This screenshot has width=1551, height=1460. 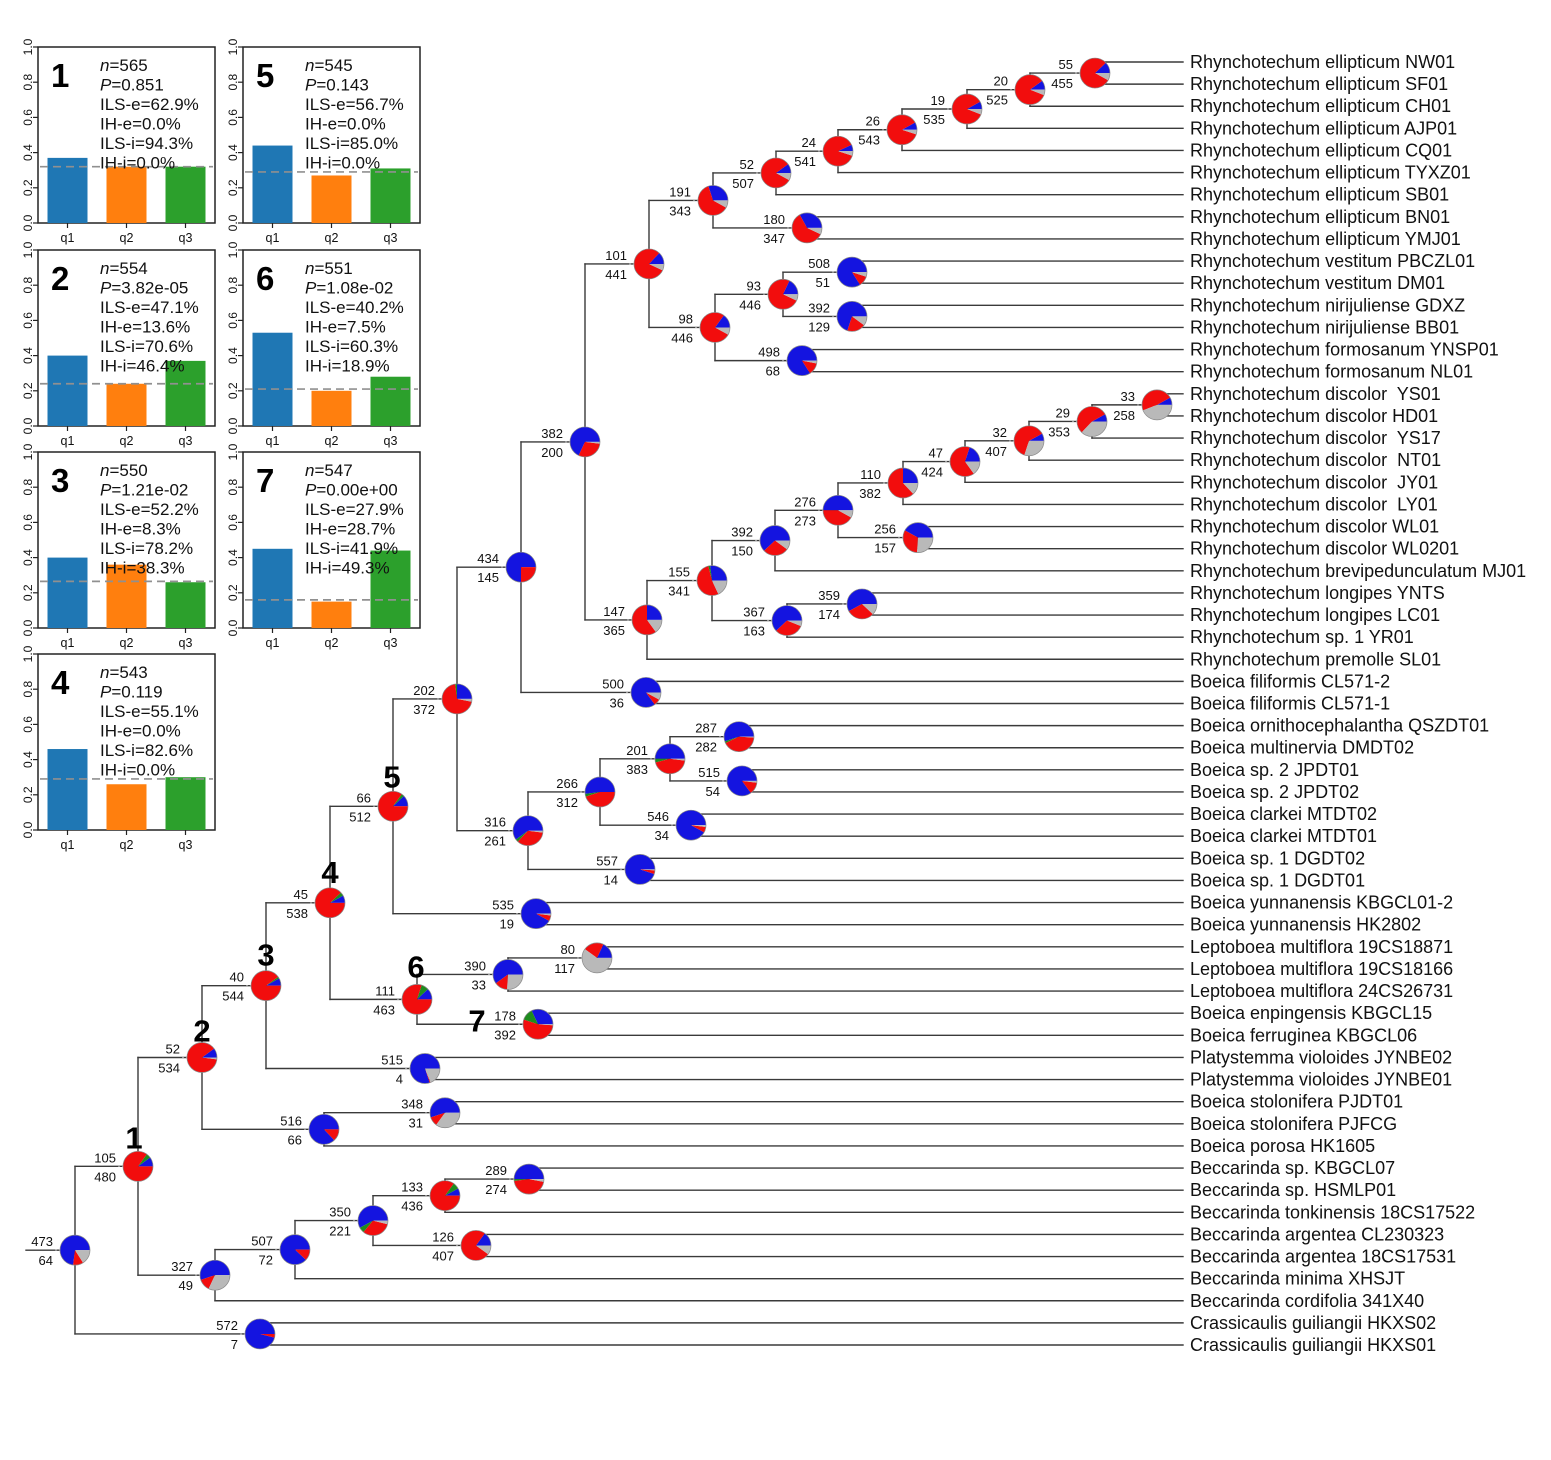 What do you see at coordinates (870, 493) in the screenshot?
I see `node-support-denominator: 382` at bounding box center [870, 493].